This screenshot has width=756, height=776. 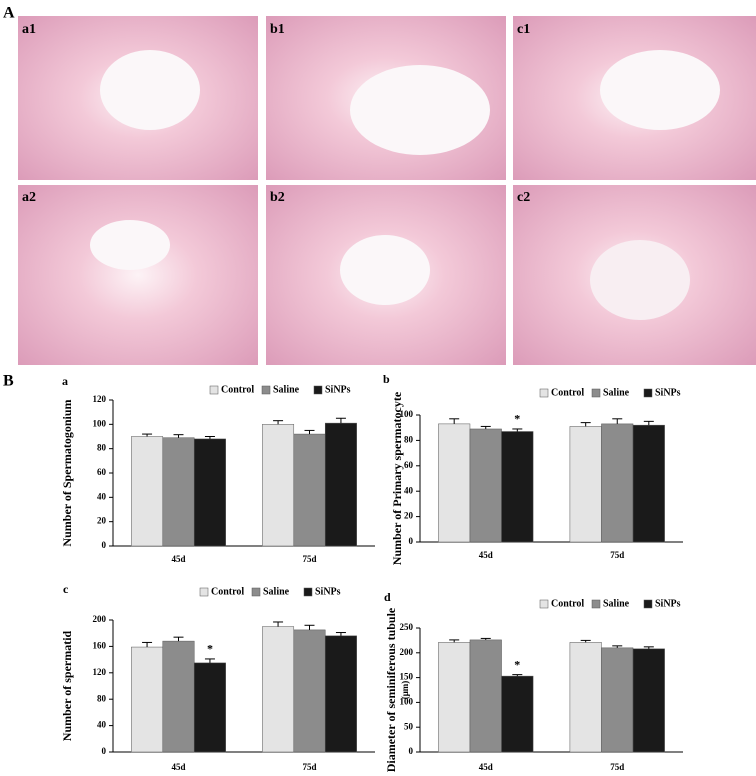 I want to click on panel-label: A, so click(x=9, y=13).